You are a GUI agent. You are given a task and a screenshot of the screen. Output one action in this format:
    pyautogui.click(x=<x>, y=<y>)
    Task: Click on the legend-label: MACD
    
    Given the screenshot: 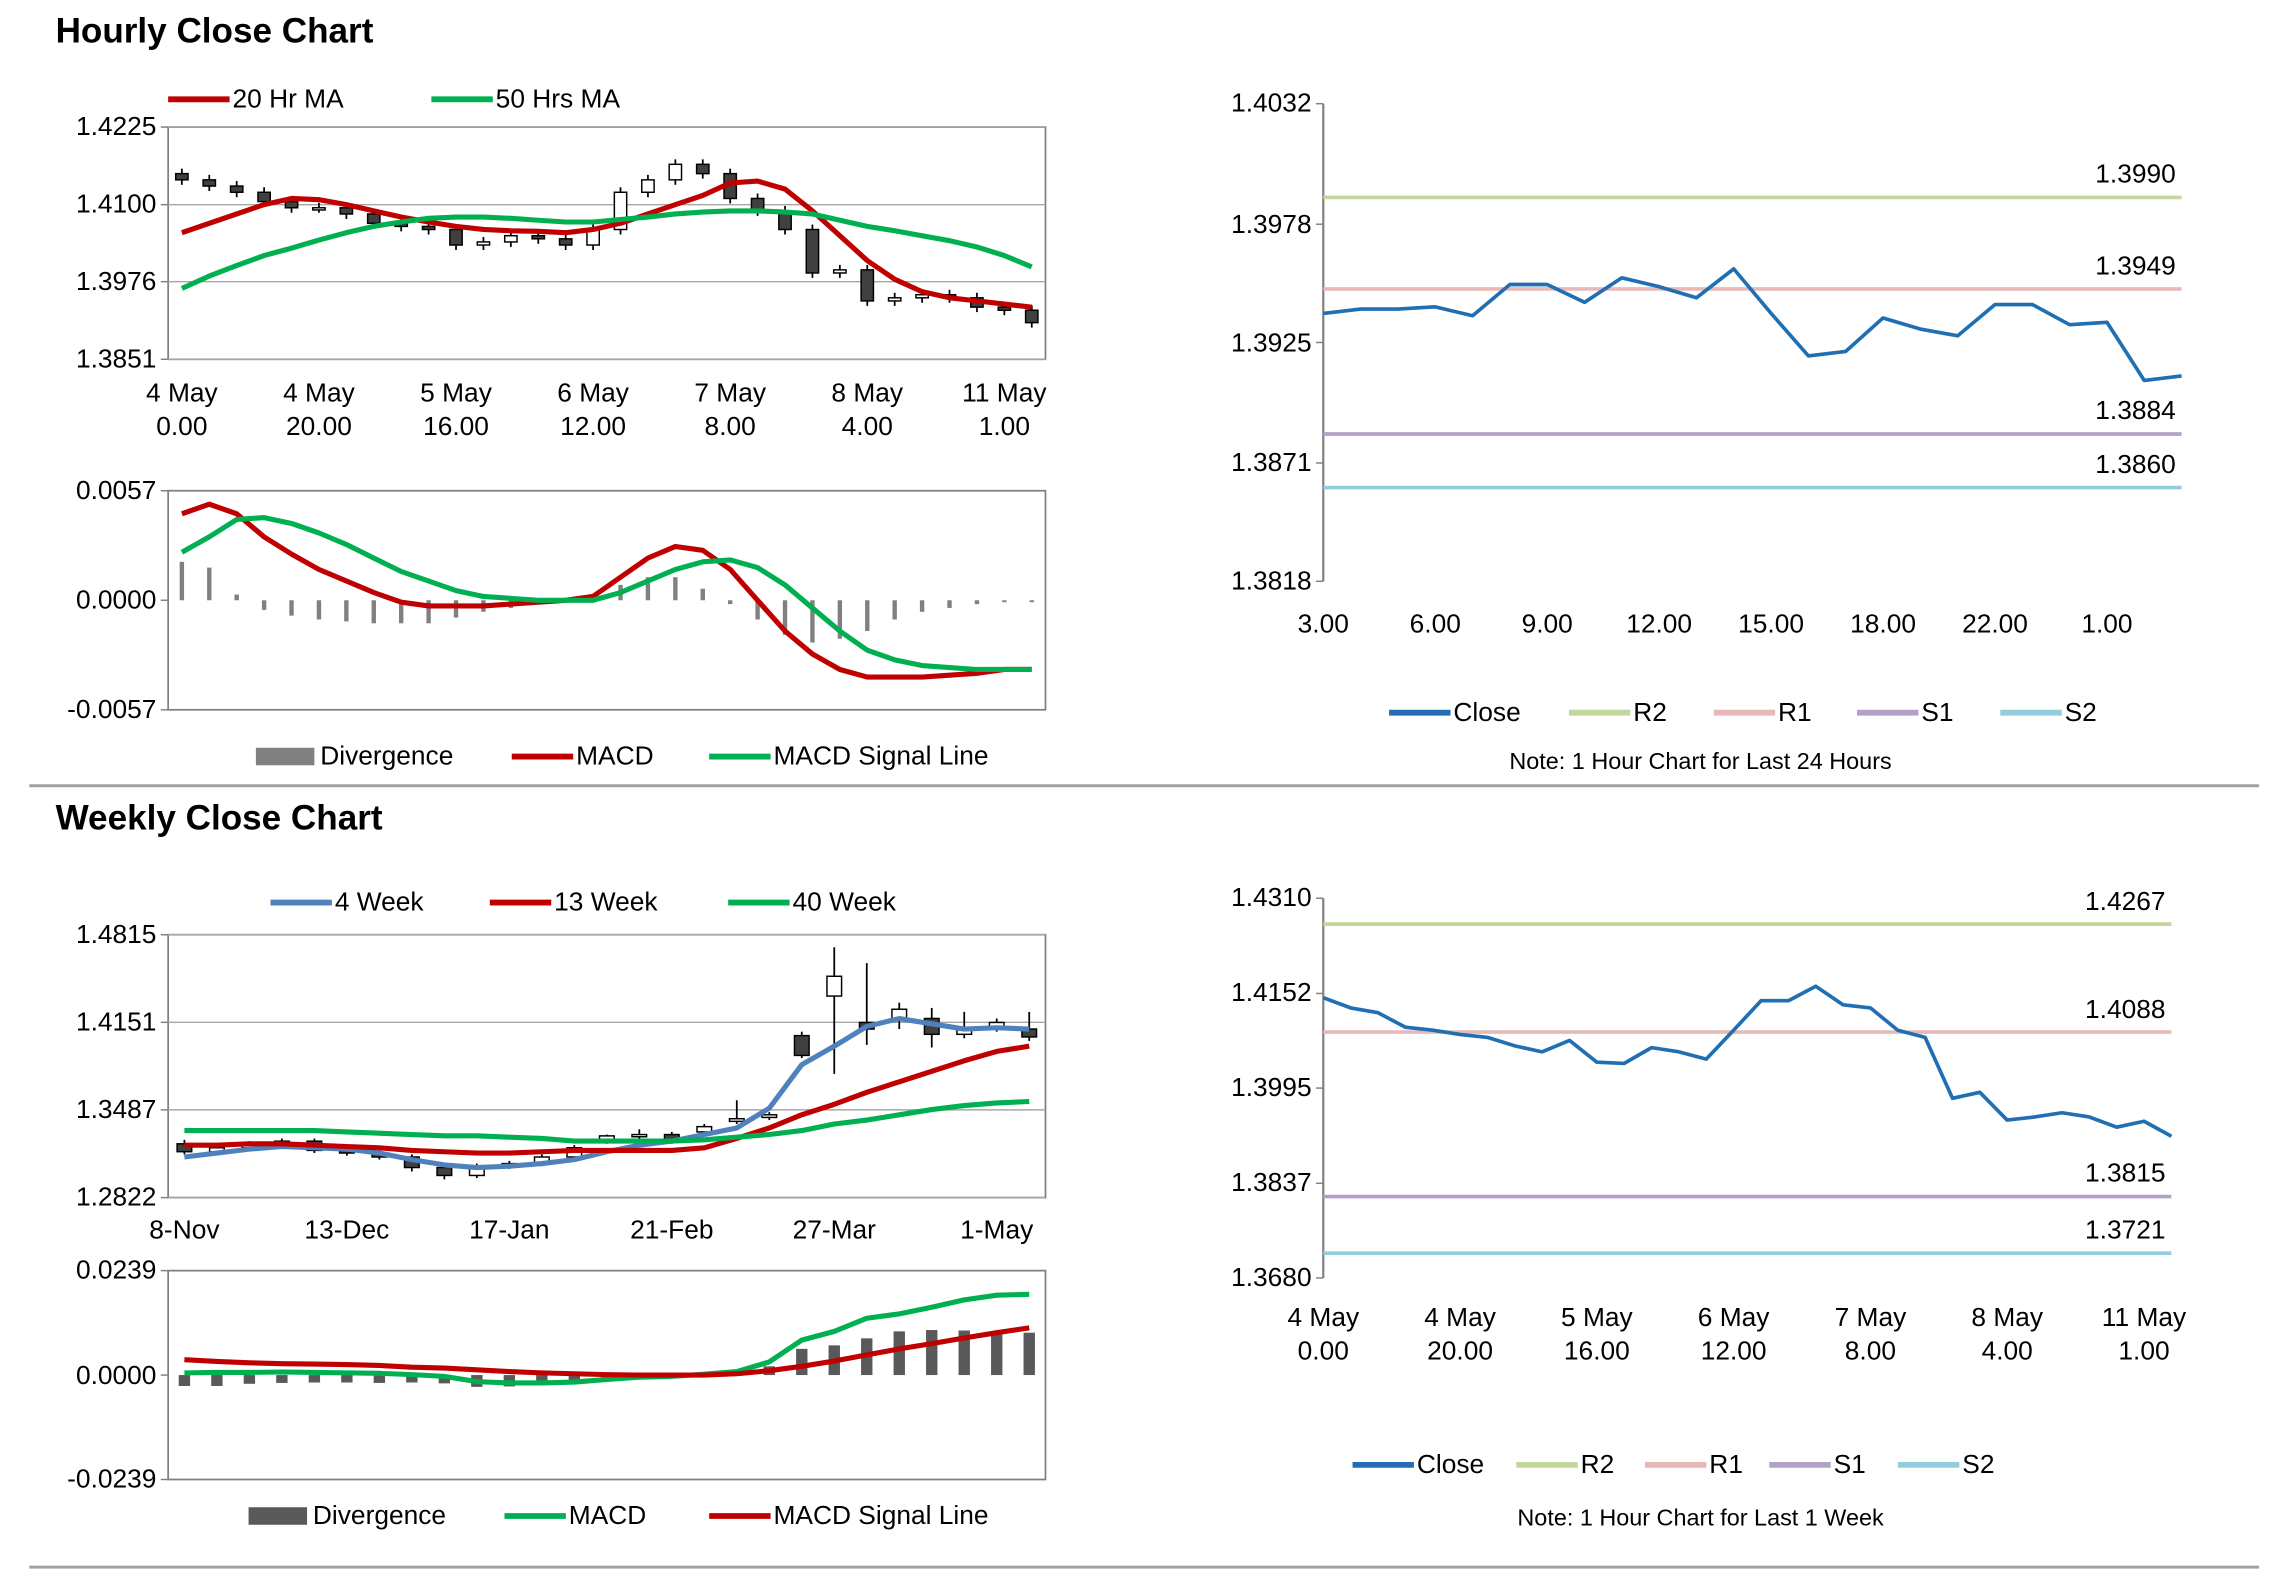 What is the action you would take?
    pyautogui.click(x=615, y=756)
    